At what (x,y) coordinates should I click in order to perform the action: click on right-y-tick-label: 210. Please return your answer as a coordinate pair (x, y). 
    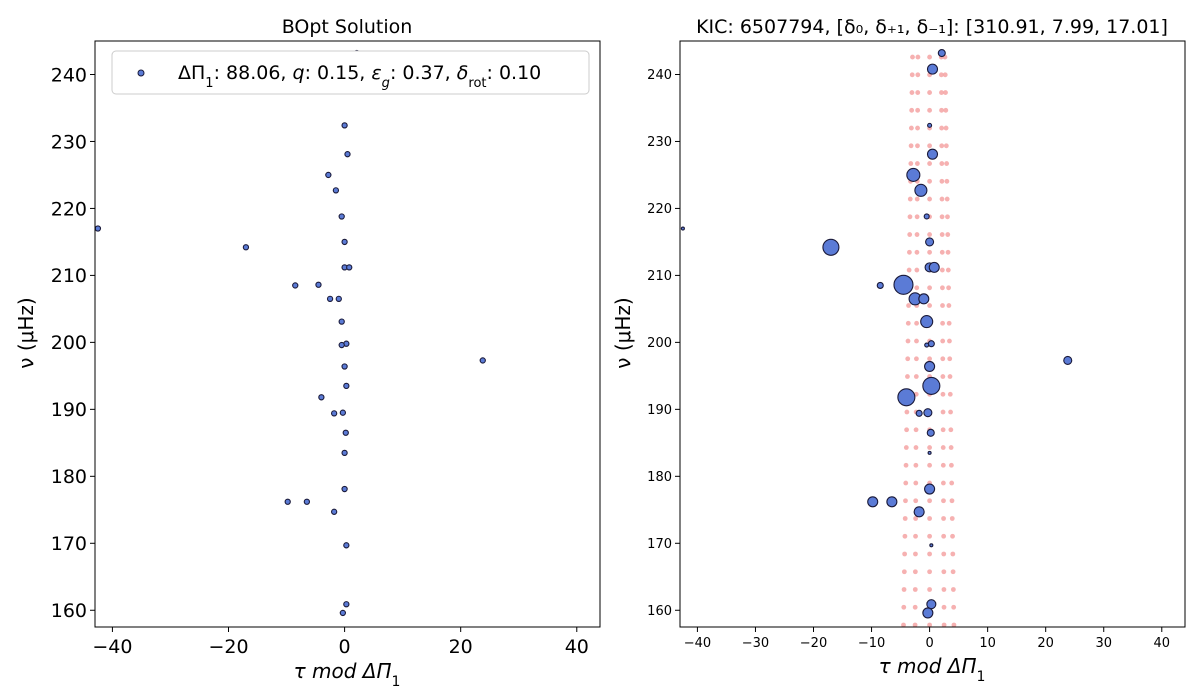
    Looking at the image, I should click on (659, 276).